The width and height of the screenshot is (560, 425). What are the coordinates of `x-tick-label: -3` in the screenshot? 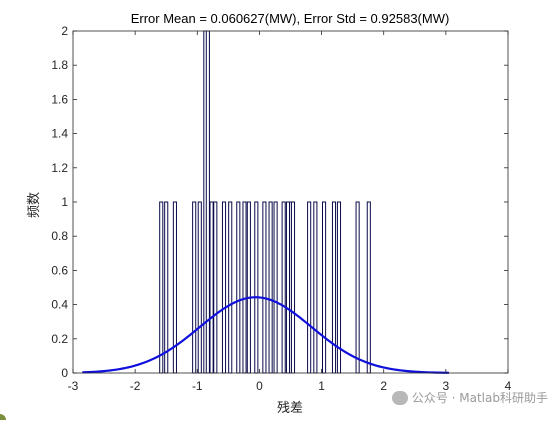 It's located at (73, 386).